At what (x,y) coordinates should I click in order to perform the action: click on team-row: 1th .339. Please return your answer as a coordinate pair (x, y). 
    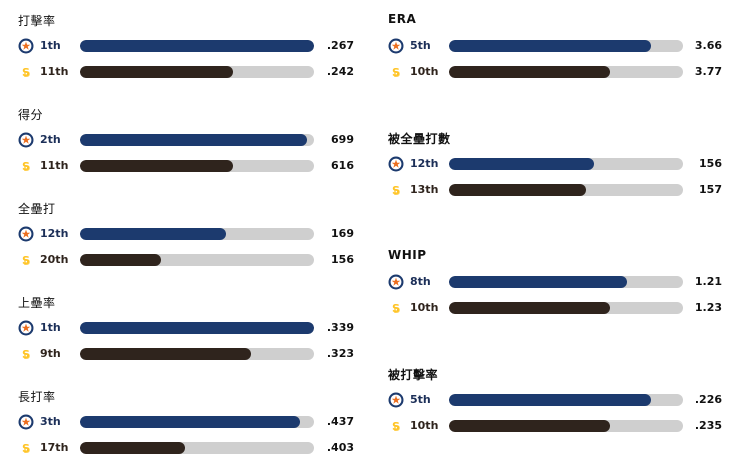
    Looking at the image, I should click on (185, 329).